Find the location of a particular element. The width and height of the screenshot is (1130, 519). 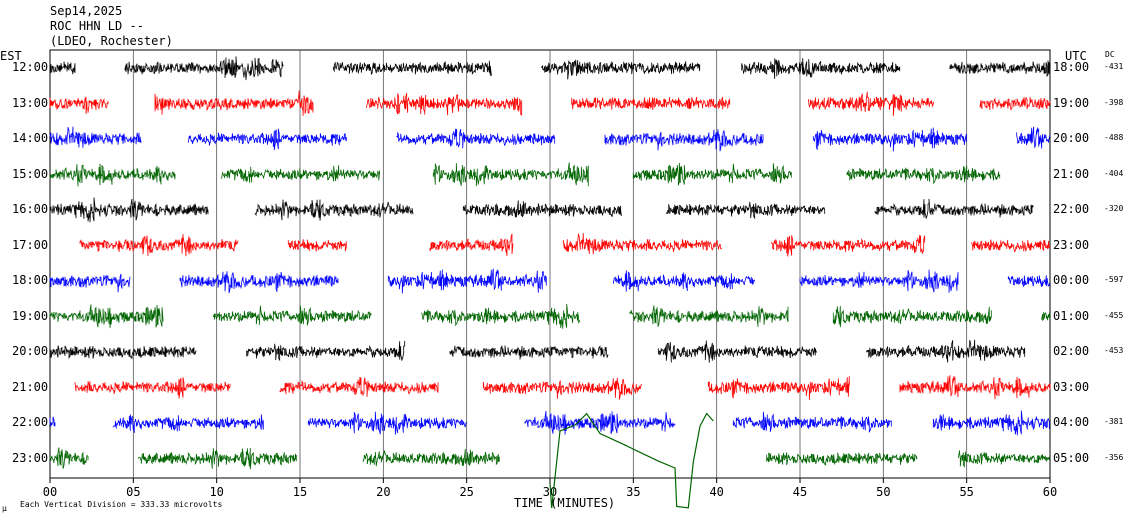

x-tick-label: 05 is located at coordinates (133, 492).